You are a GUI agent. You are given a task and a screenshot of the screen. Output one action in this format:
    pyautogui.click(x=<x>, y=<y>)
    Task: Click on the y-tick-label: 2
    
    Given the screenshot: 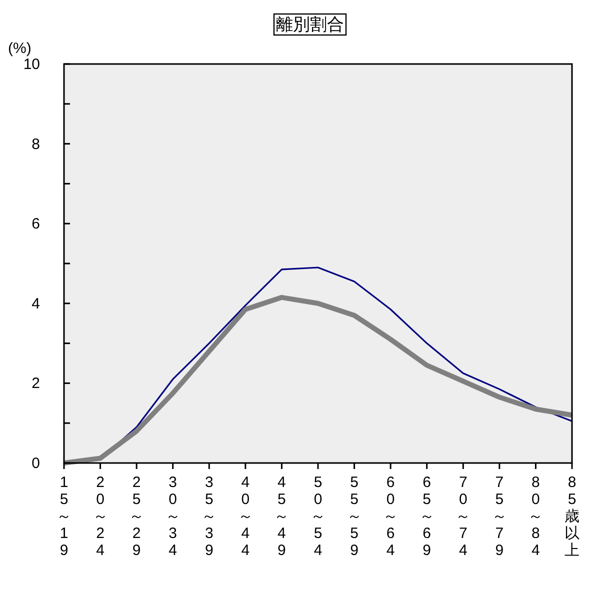 What is the action you would take?
    pyautogui.click(x=36, y=383)
    